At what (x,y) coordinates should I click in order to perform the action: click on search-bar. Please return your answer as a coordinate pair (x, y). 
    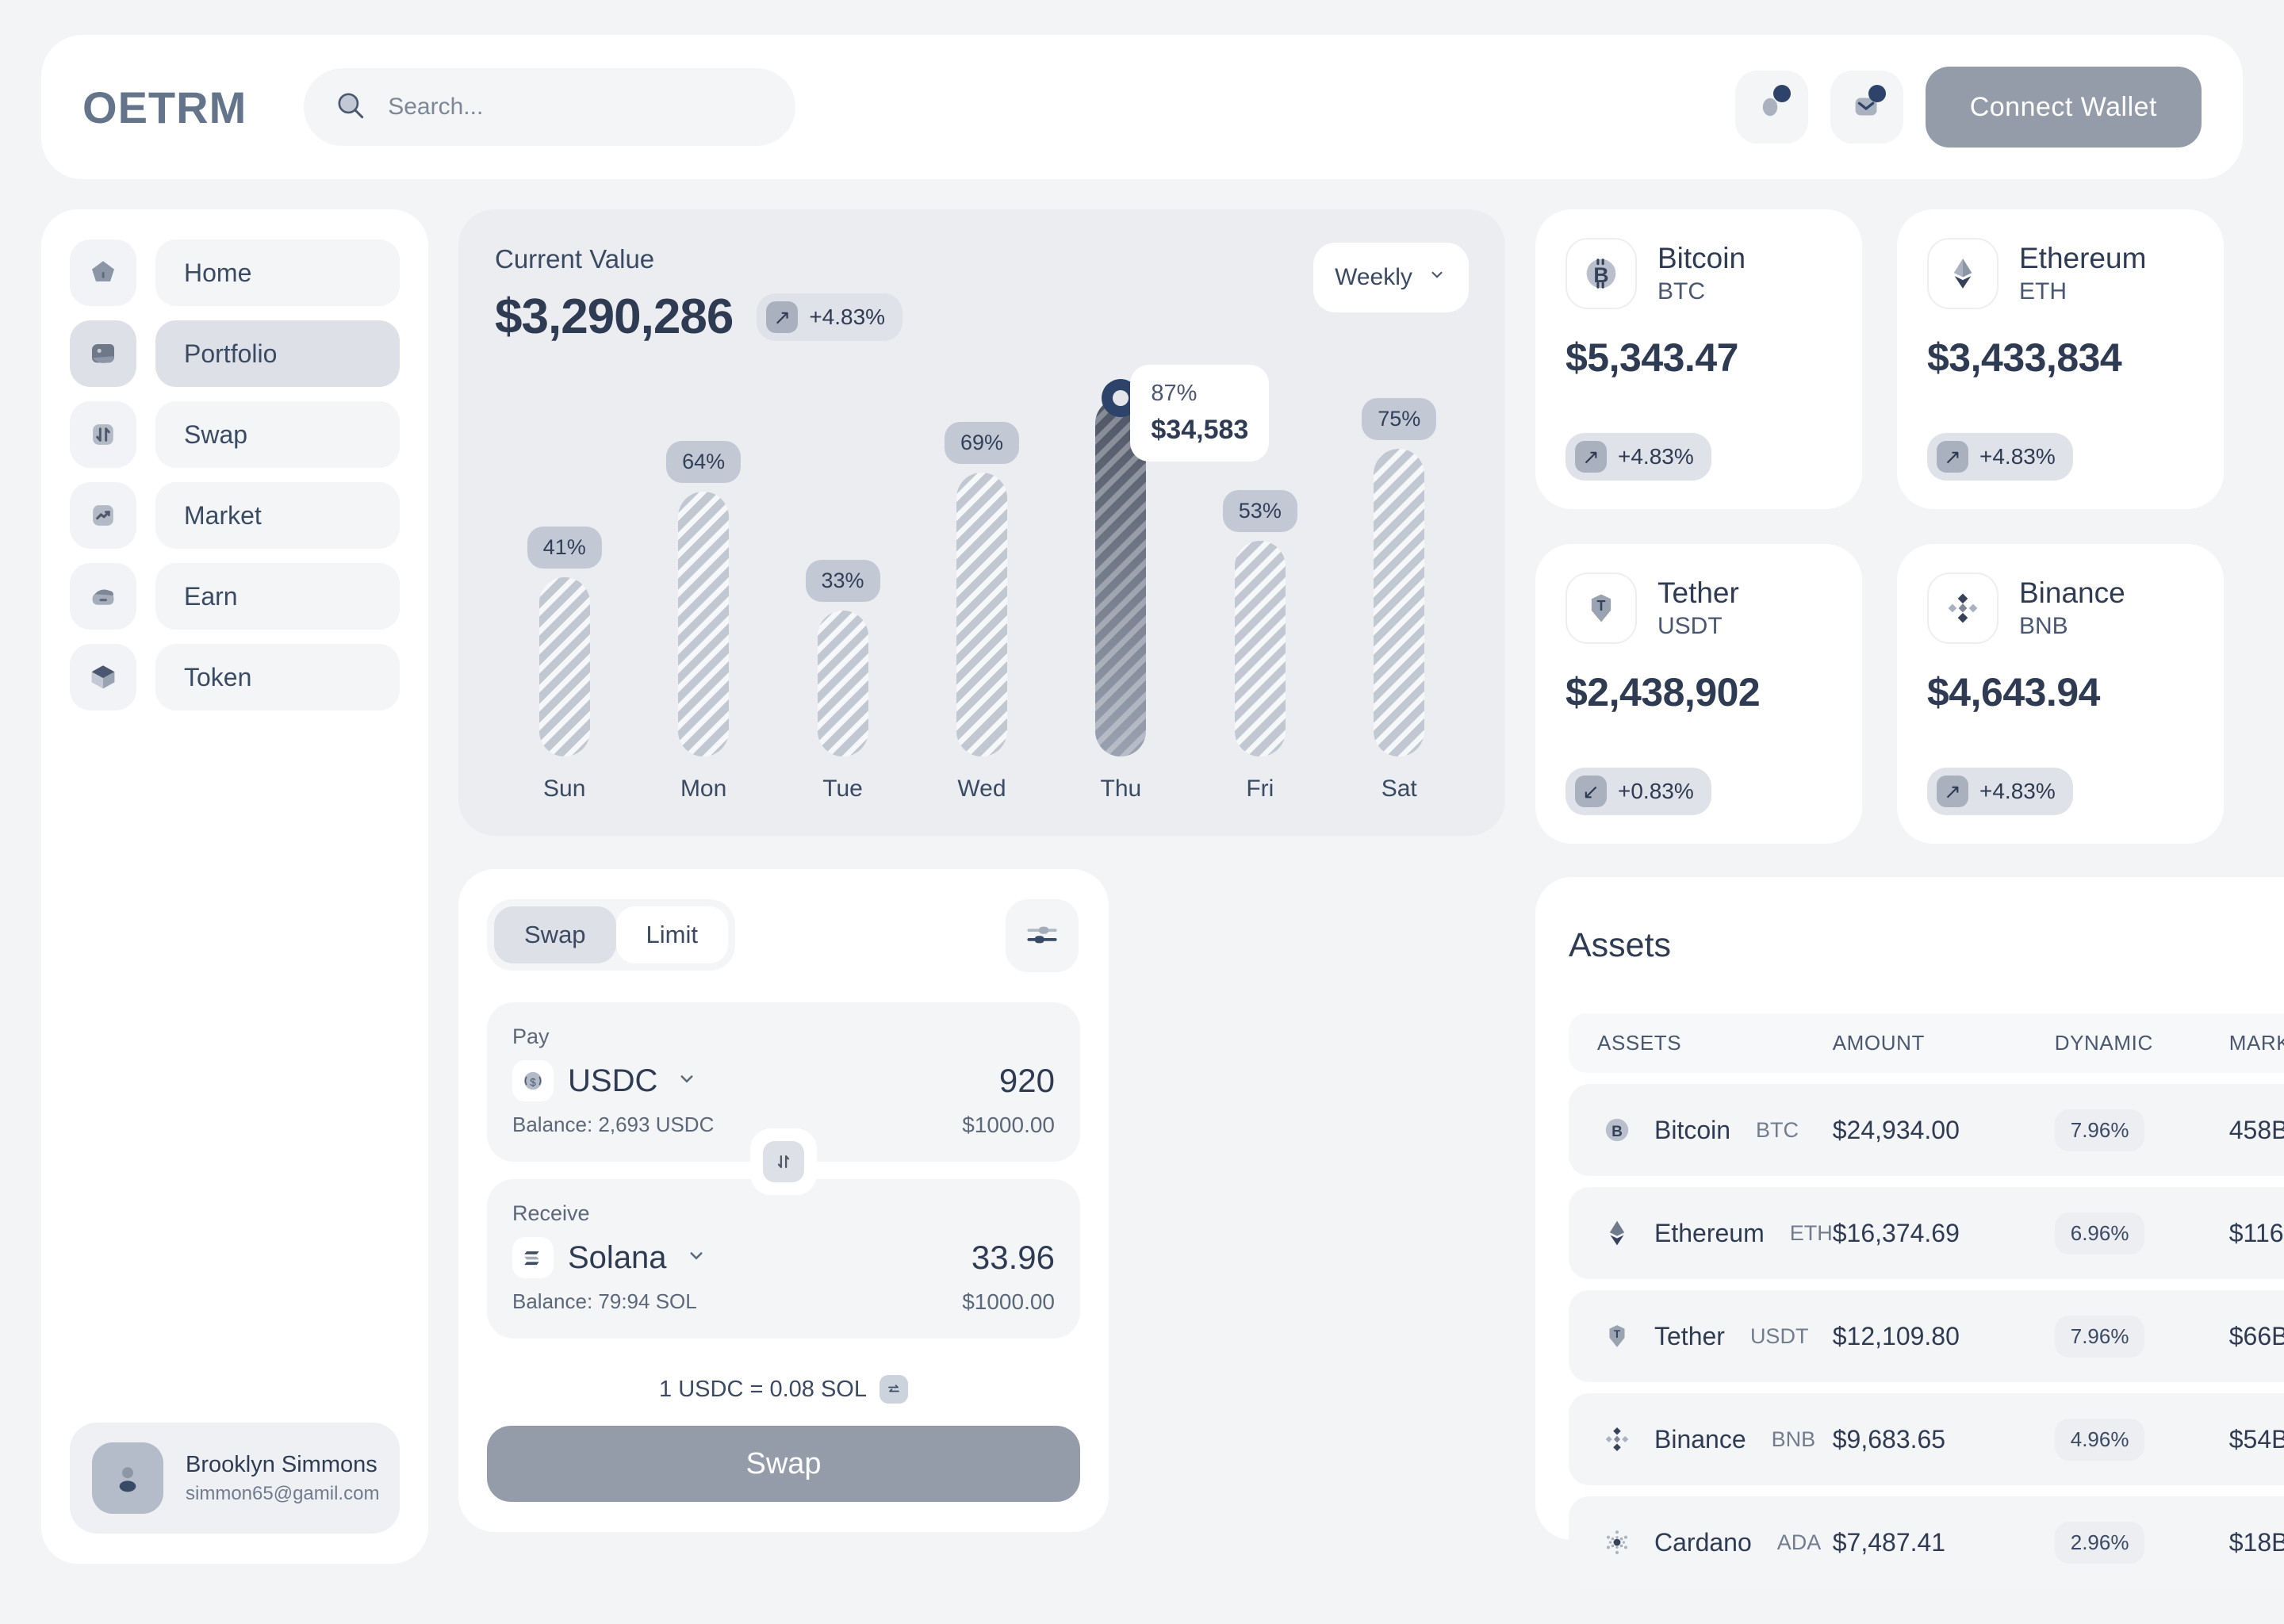
    Looking at the image, I should click on (550, 107).